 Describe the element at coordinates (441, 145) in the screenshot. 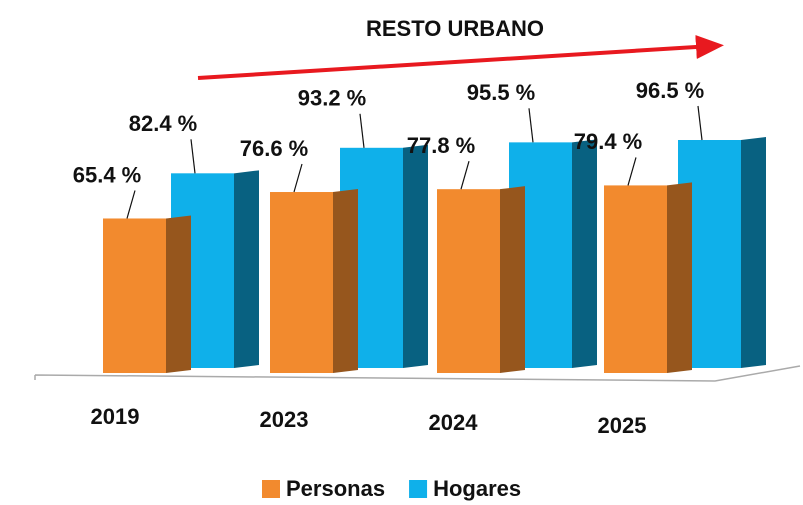

I see `value-label: 77.8 %` at that location.